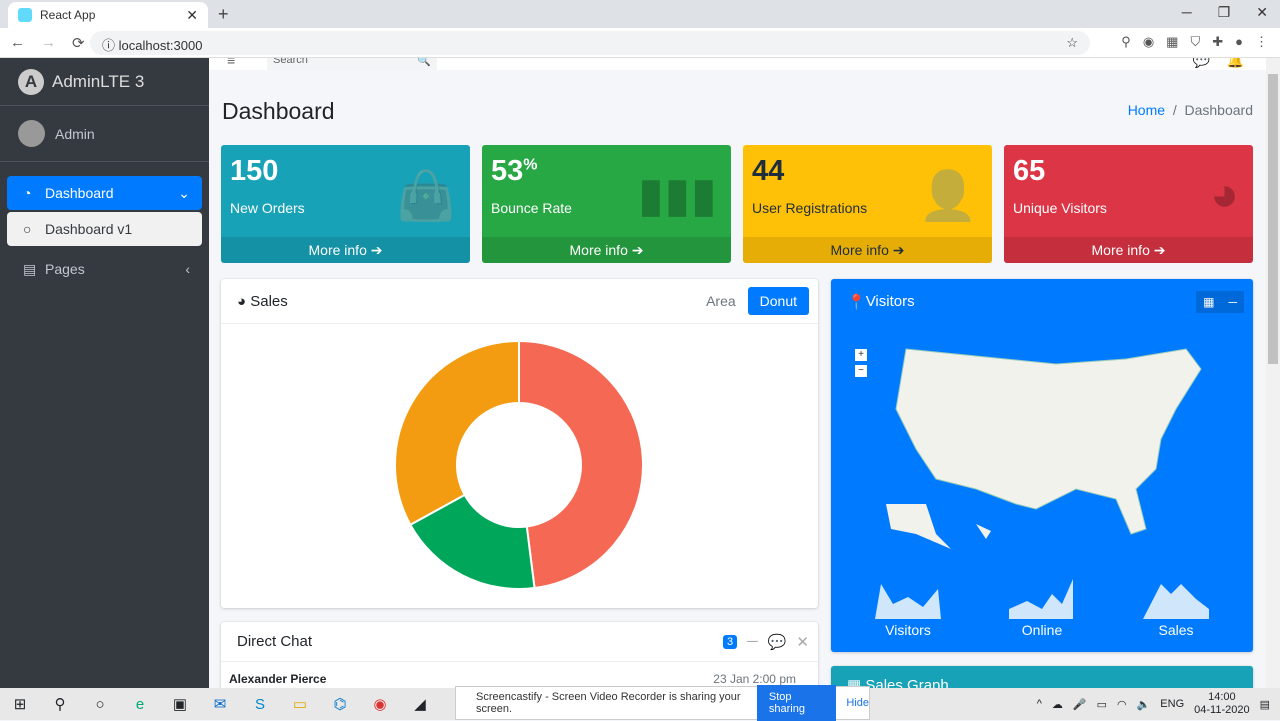 The height and width of the screenshot is (721, 1280). What do you see at coordinates (861, 355) in the screenshot?
I see `zoom-in-button: +` at bounding box center [861, 355].